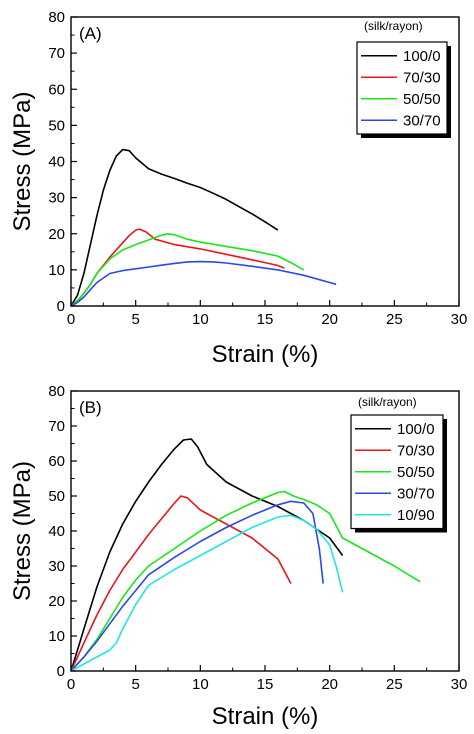 The height and width of the screenshot is (734, 474). What do you see at coordinates (459, 319) in the screenshot?
I see `panel-a-x-tick-label: 30` at bounding box center [459, 319].